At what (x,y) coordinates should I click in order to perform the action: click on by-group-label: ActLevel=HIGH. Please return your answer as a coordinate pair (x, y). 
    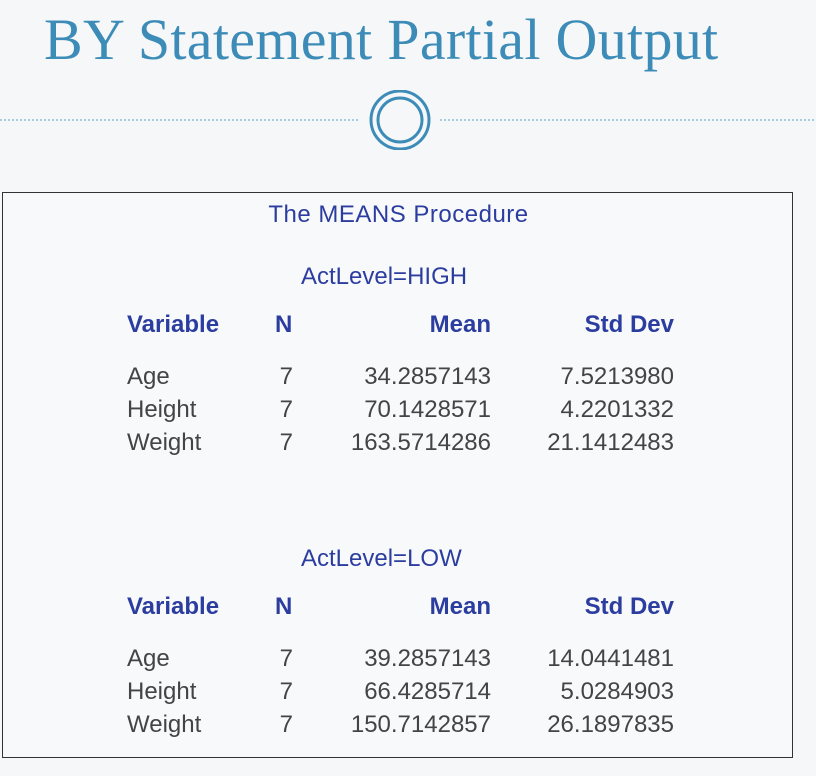
    Looking at the image, I should click on (384, 276).